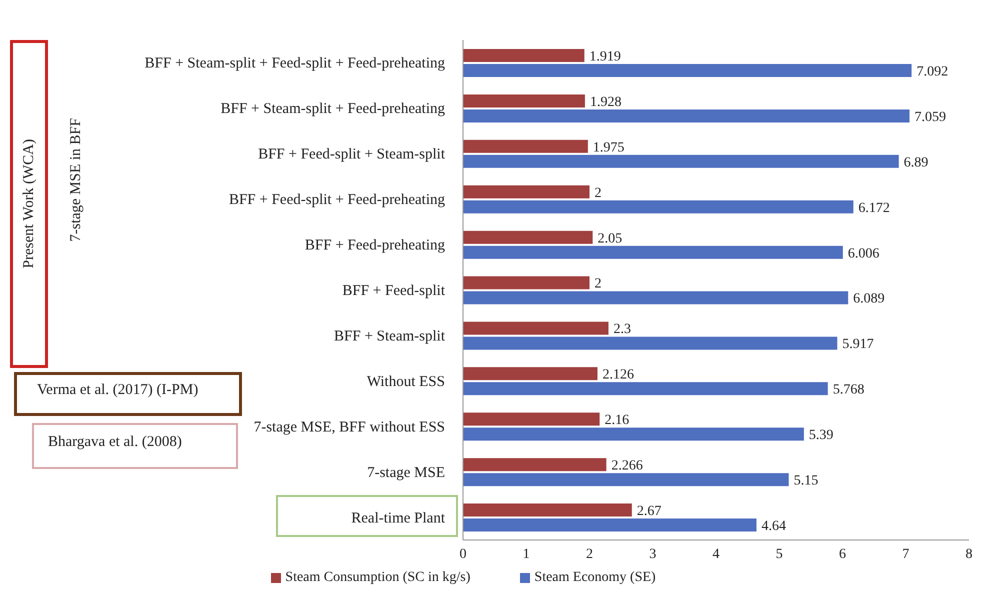 This screenshot has width=987, height=602. I want to click on data-label: 6.089, so click(869, 299).